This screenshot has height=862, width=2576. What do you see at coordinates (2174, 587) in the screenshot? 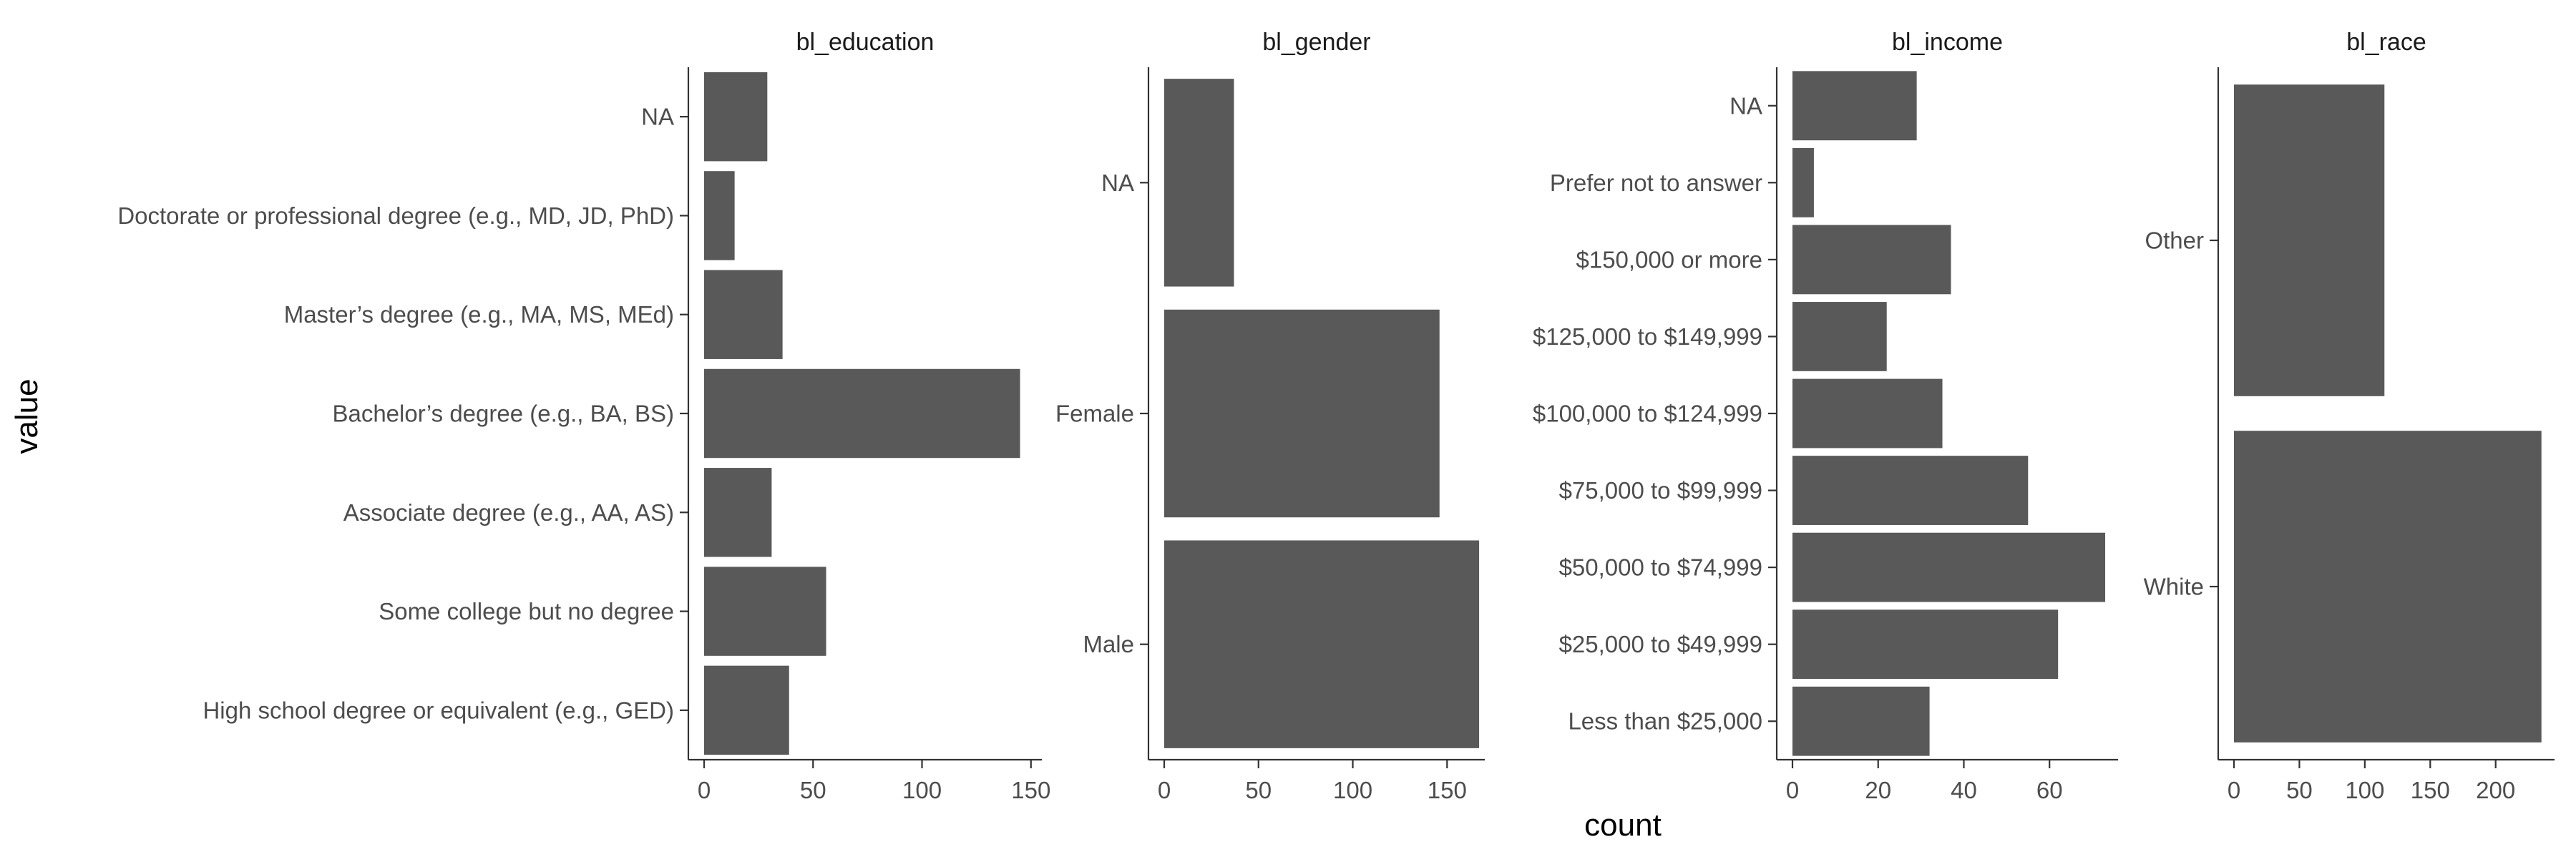
I see `category-label: White` at bounding box center [2174, 587].